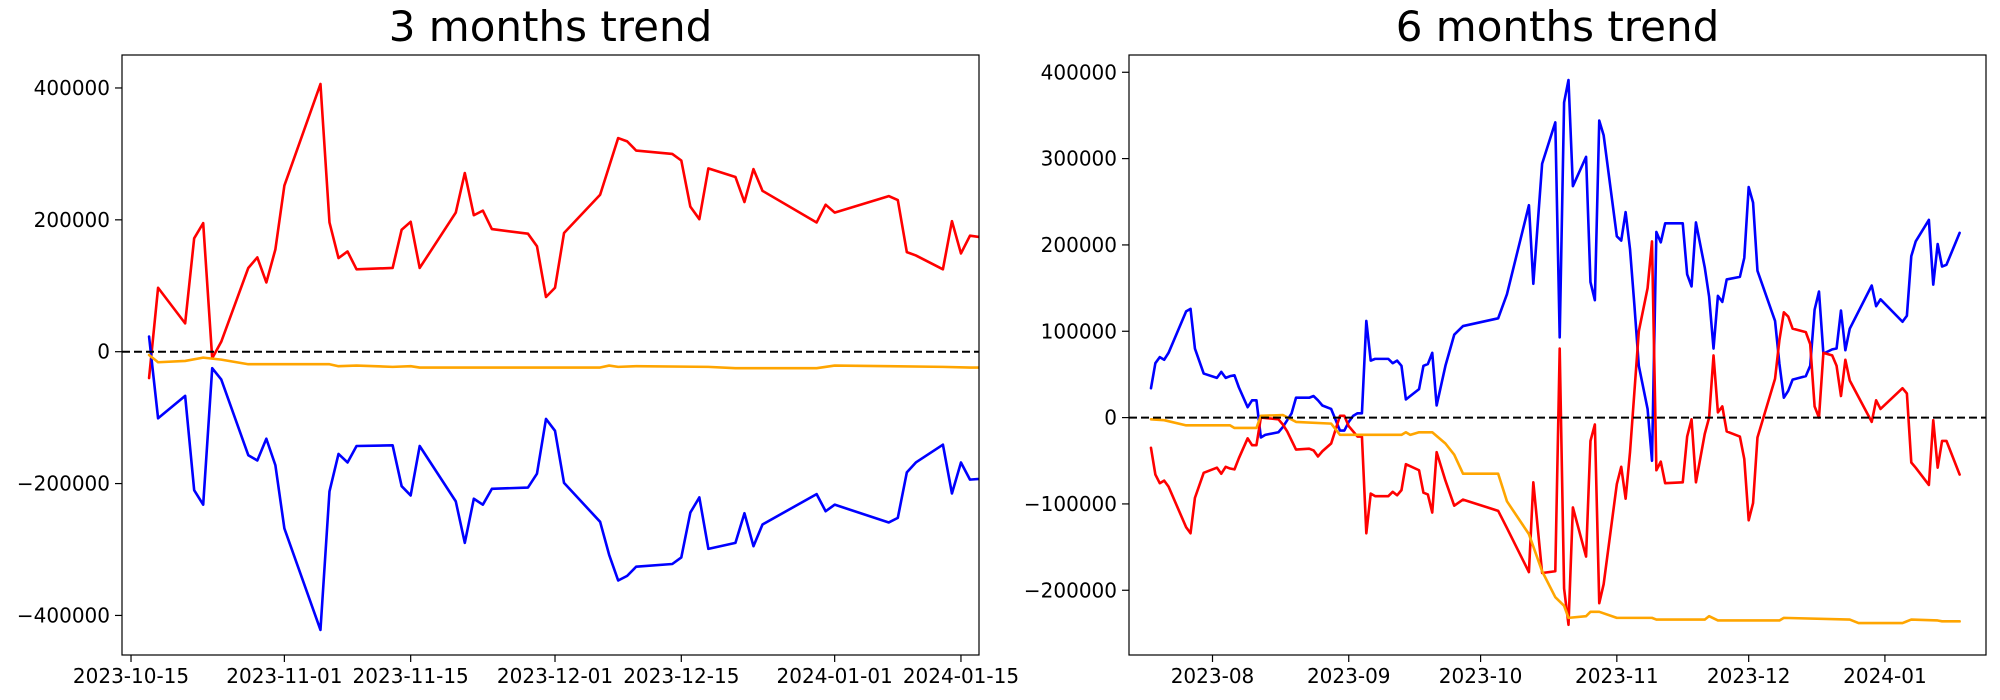  Describe the element at coordinates (1070, 504) in the screenshot. I see `y-tick-label: −100000` at that location.